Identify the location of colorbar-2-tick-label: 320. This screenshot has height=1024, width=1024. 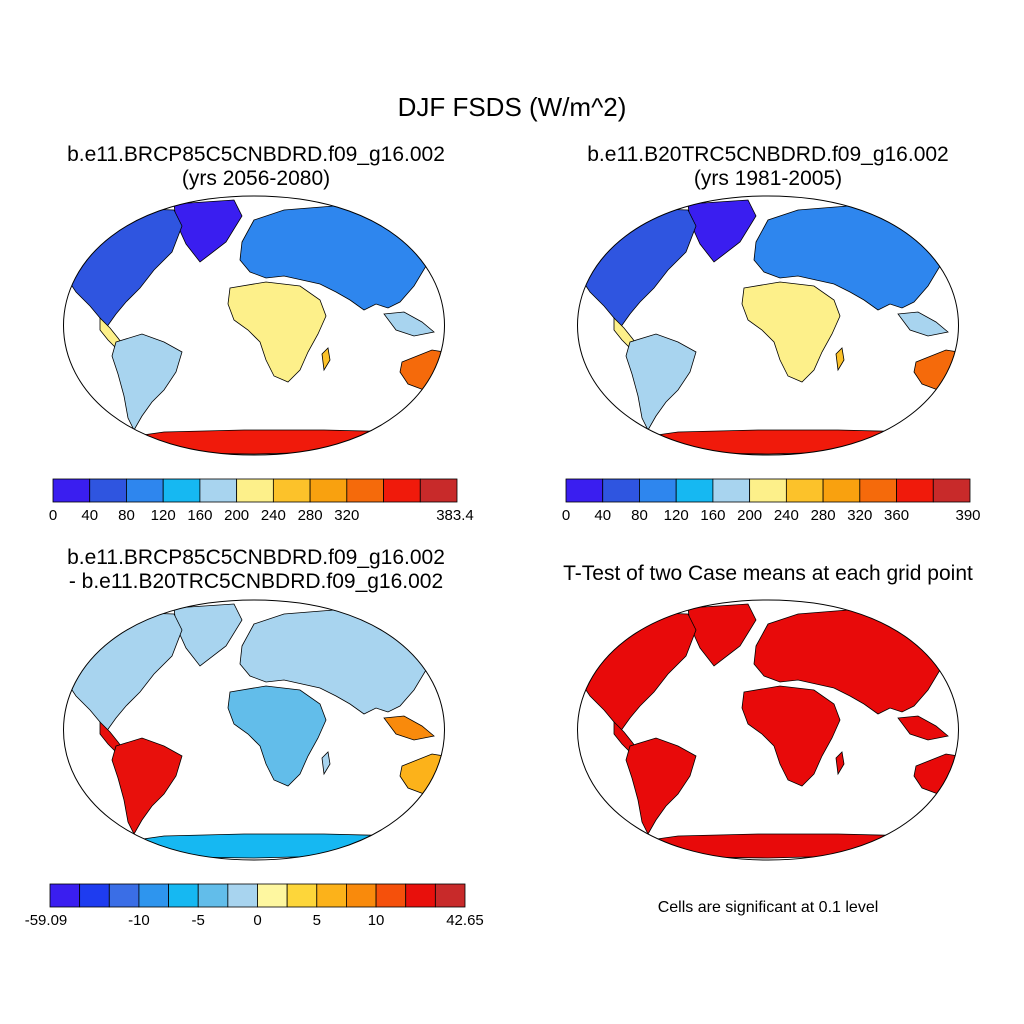
(859, 515).